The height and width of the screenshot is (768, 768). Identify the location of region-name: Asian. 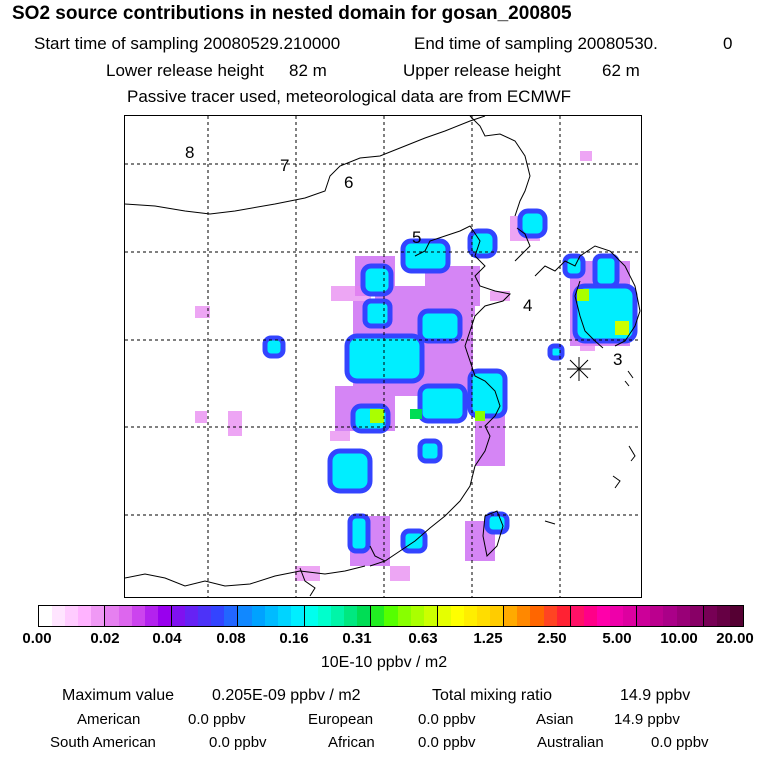
(555, 719).